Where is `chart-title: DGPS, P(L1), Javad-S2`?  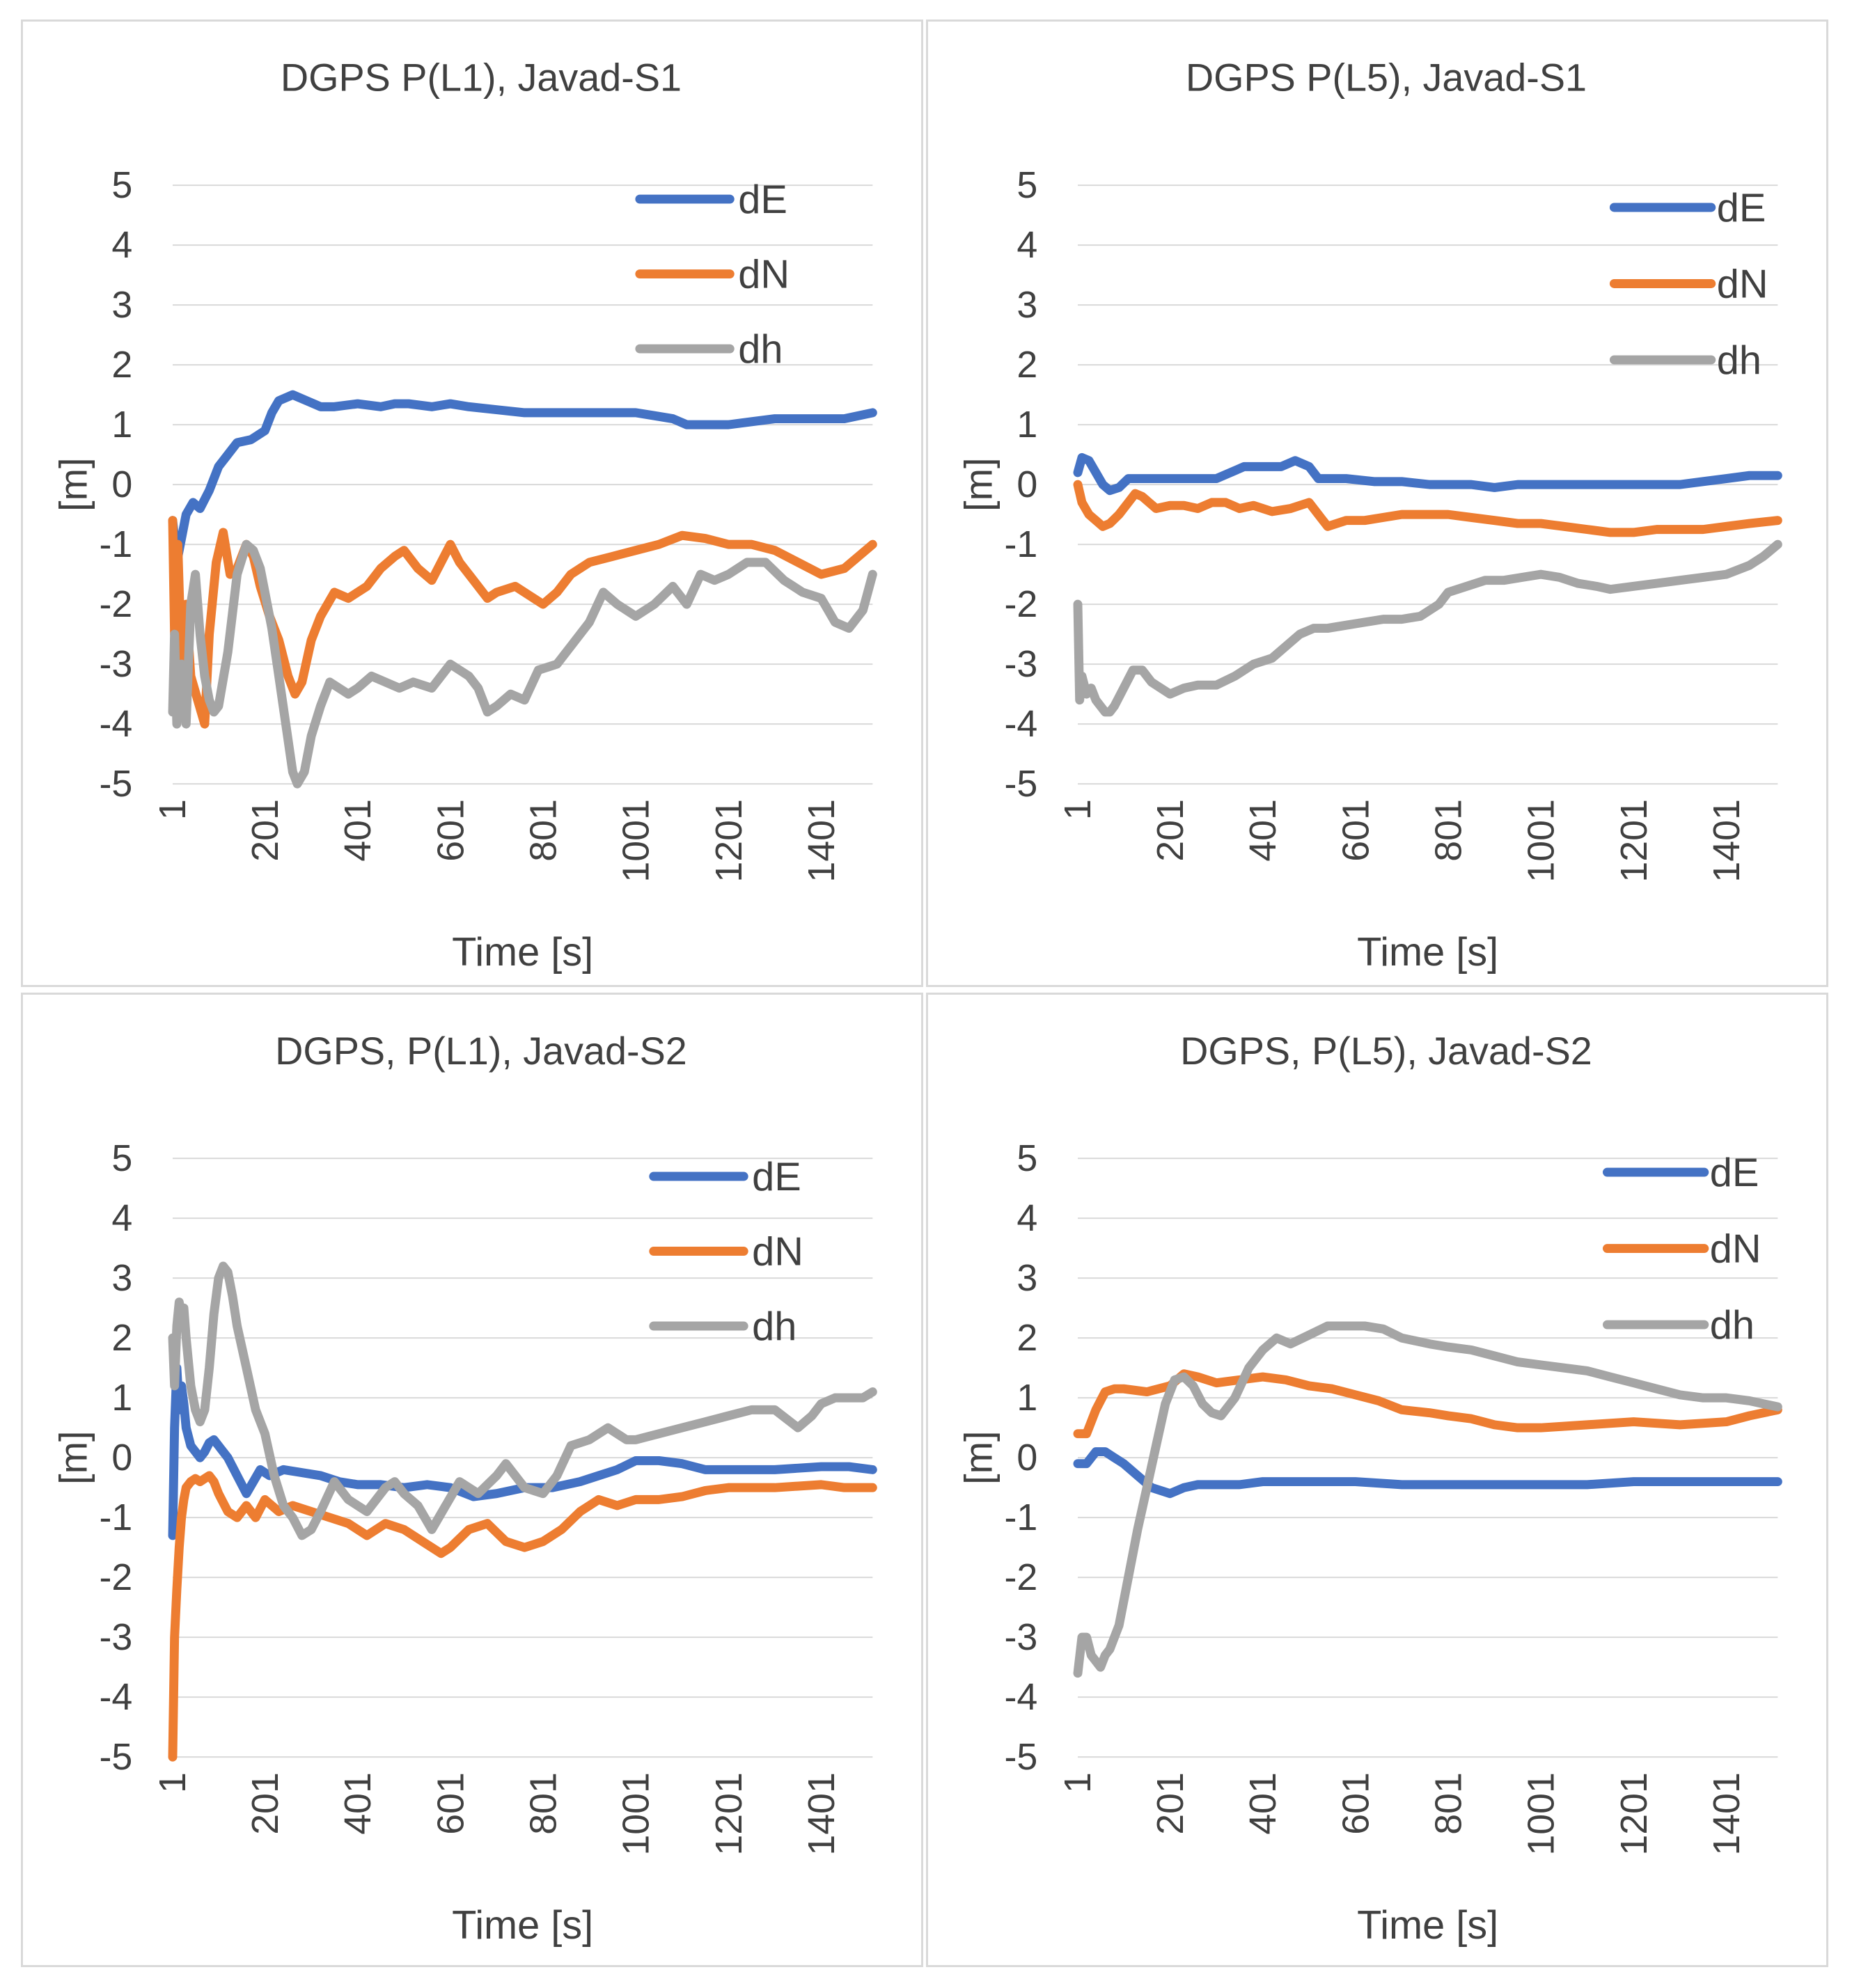
chart-title: DGPS, P(L1), Javad-S2 is located at coordinates (481, 1051).